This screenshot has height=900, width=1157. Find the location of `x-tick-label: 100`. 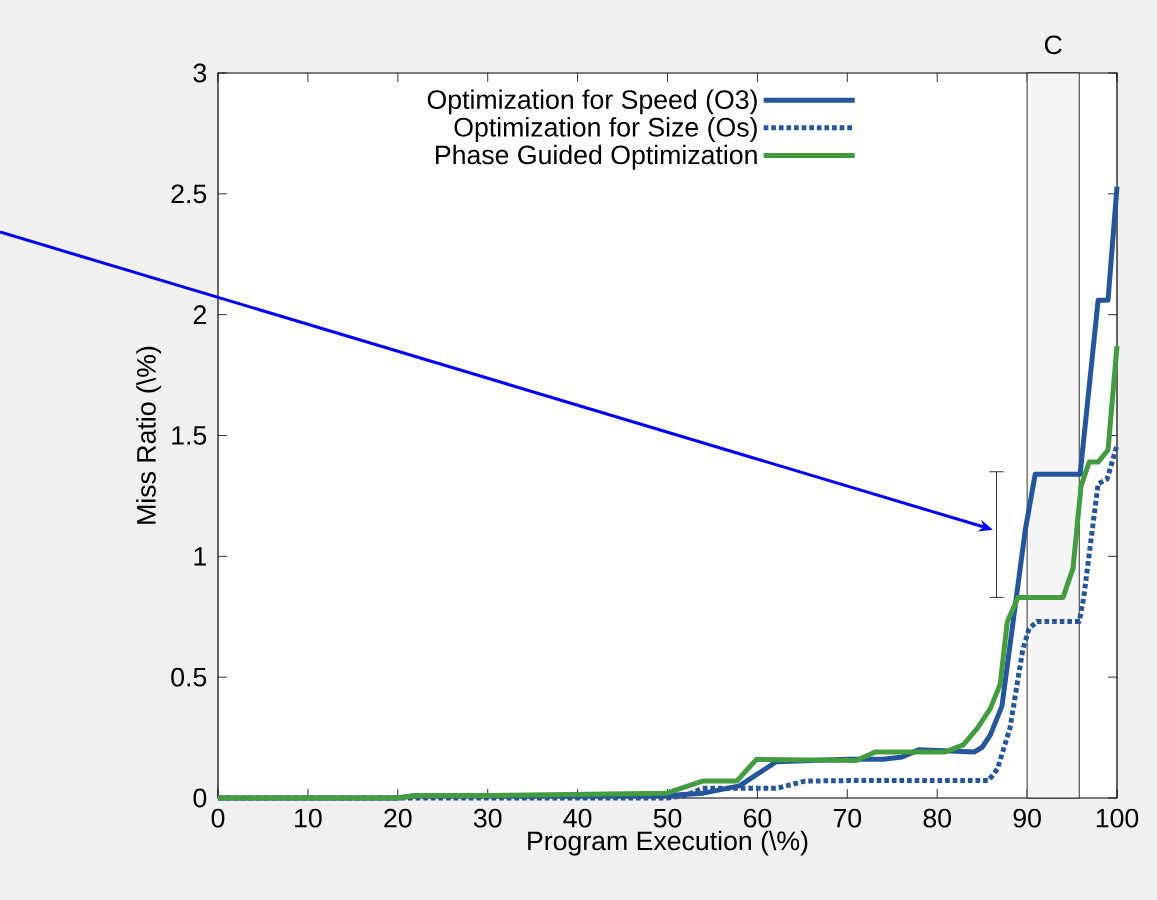

x-tick-label: 100 is located at coordinates (1117, 818).